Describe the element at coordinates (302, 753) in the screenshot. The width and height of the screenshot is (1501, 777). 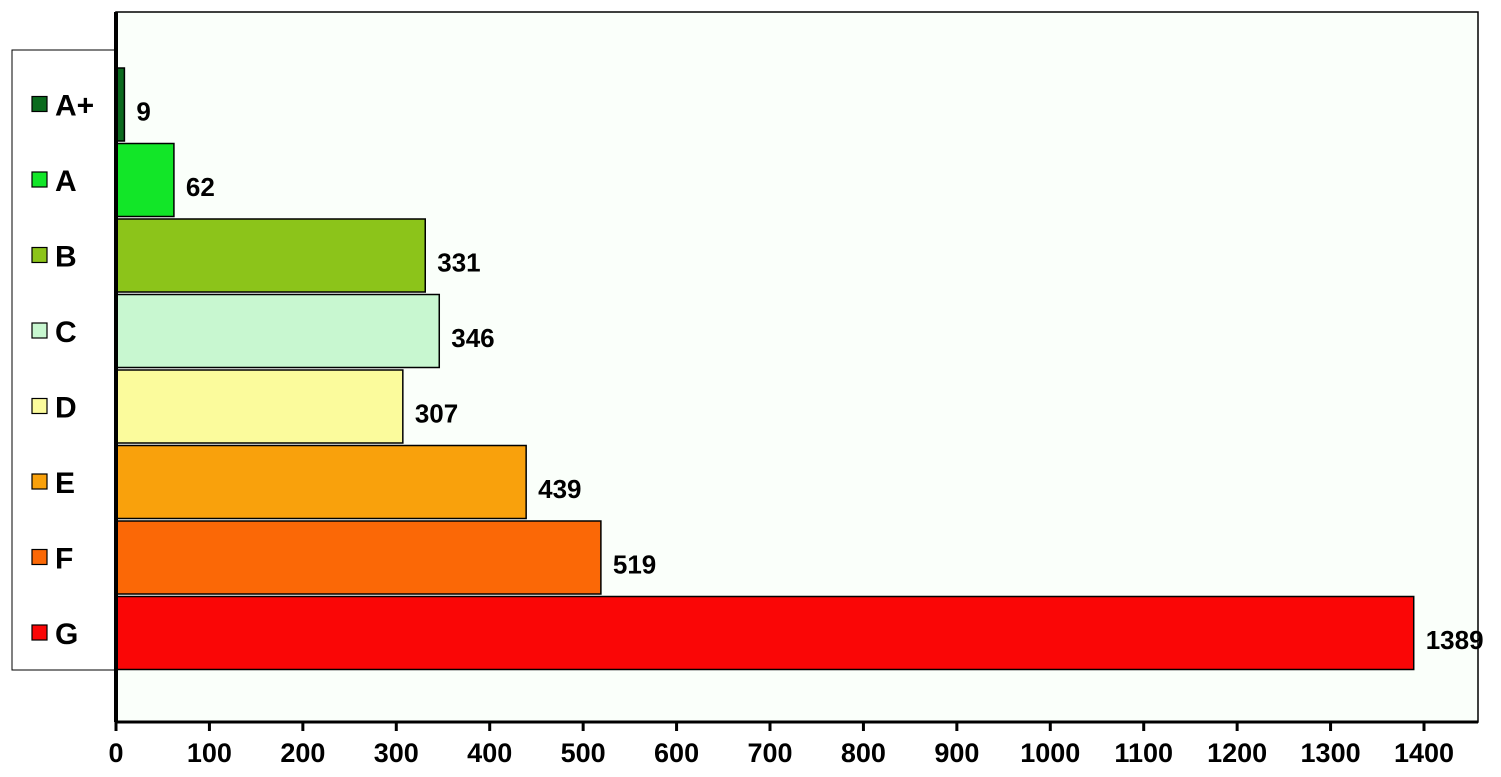
I see `x-tick-label: 200` at that location.